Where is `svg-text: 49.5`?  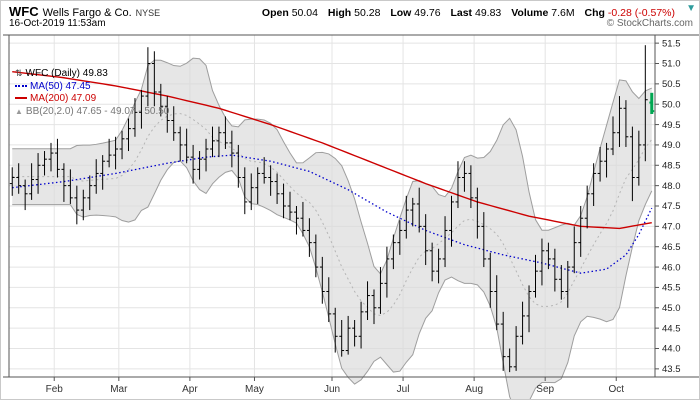
svg-text: 49.5 is located at coordinates (671, 125).